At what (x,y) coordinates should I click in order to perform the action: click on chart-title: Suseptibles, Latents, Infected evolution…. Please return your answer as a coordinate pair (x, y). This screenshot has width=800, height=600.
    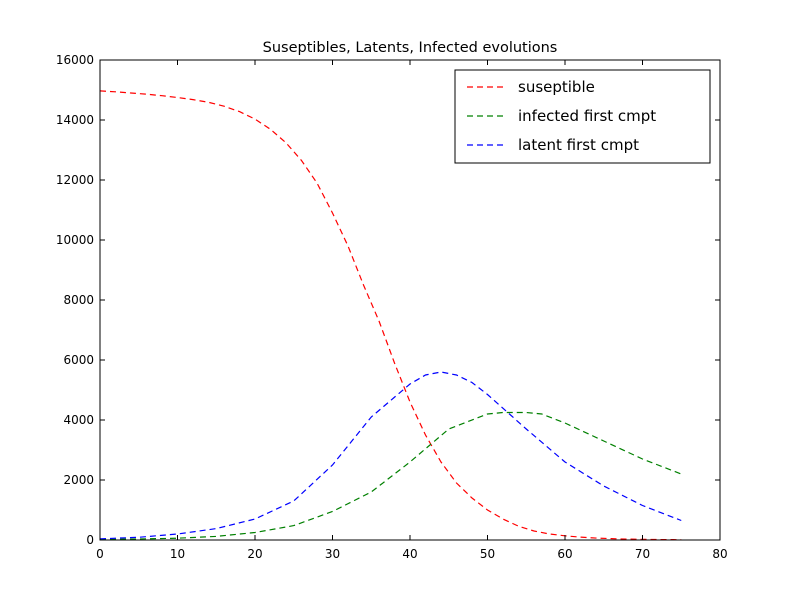
    Looking at the image, I should click on (410, 48).